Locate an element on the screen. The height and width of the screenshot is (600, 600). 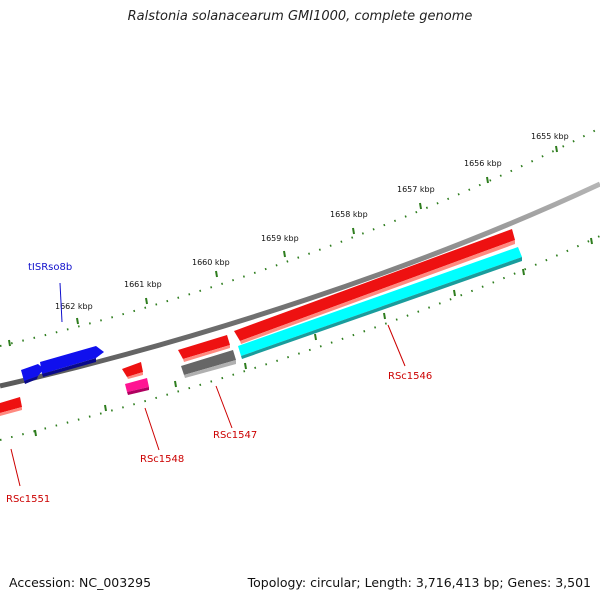
ruler-label-1661: 1661 kbp is located at coordinates (143, 284).